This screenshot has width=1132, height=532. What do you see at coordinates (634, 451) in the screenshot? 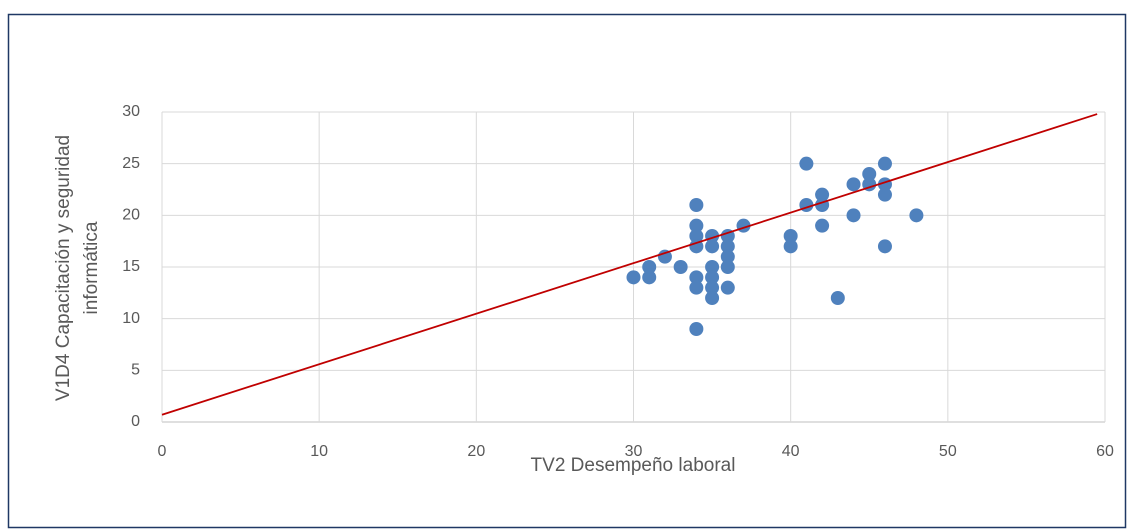
I see `x-tick-label: 30` at bounding box center [634, 451].